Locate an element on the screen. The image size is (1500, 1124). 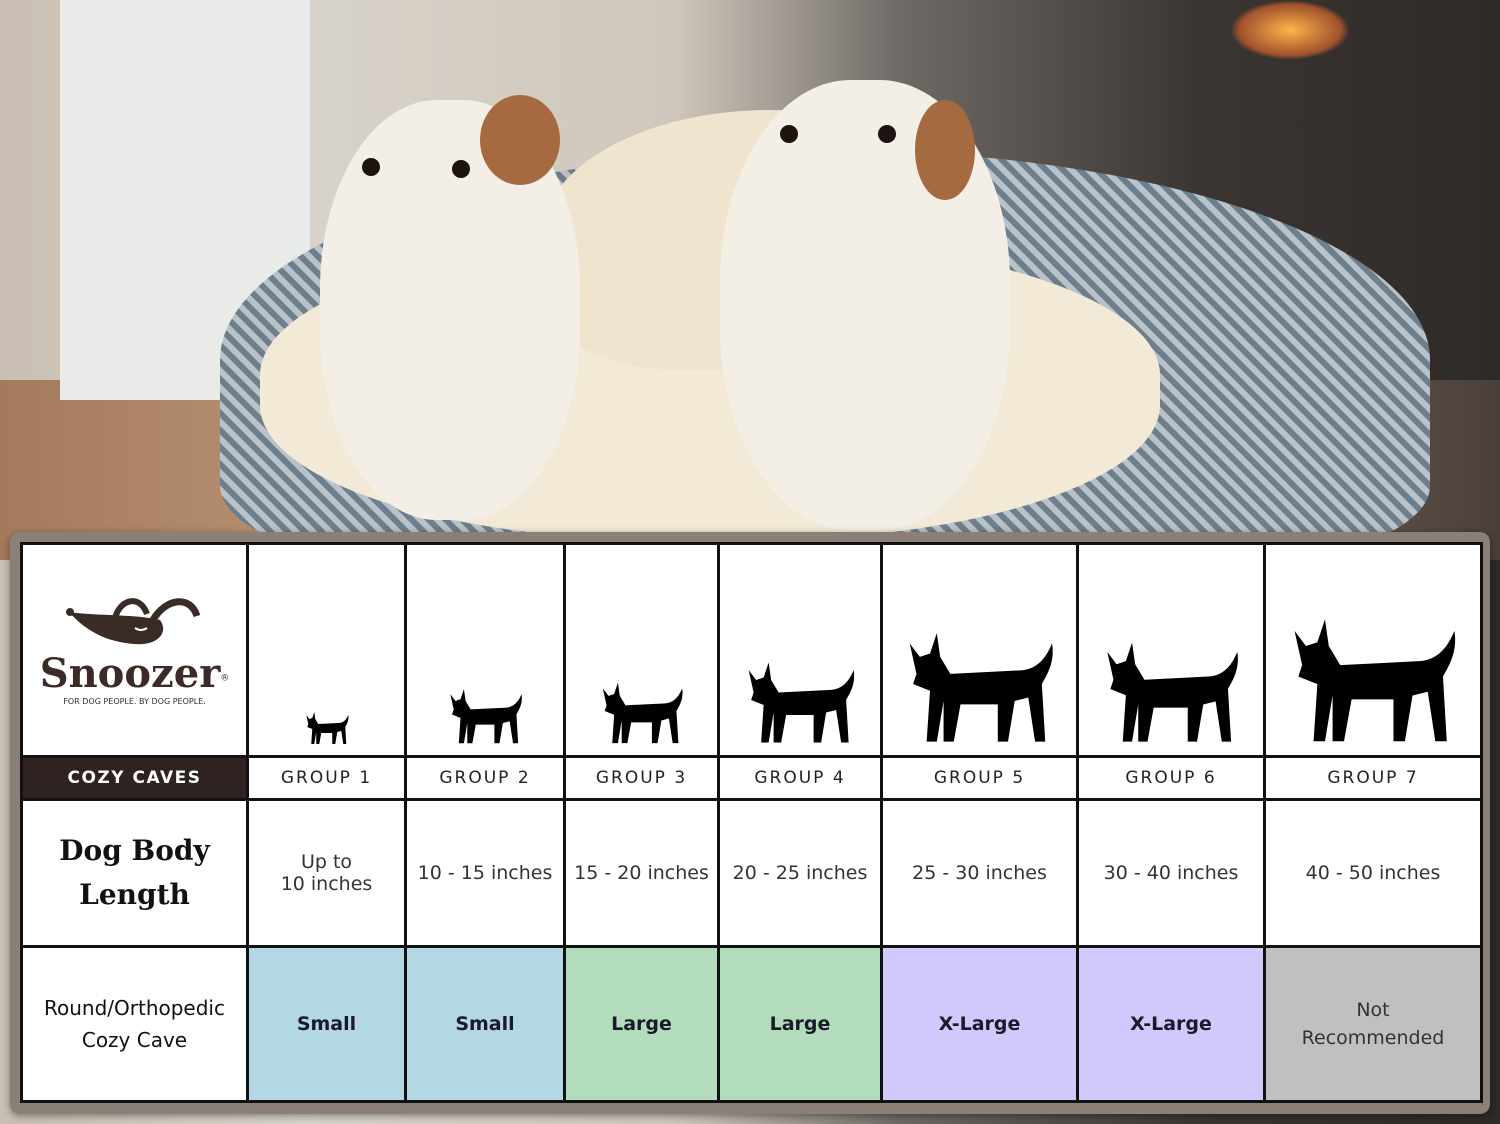
body-length-cell: 25 - 30 inches is located at coordinates (979, 873).